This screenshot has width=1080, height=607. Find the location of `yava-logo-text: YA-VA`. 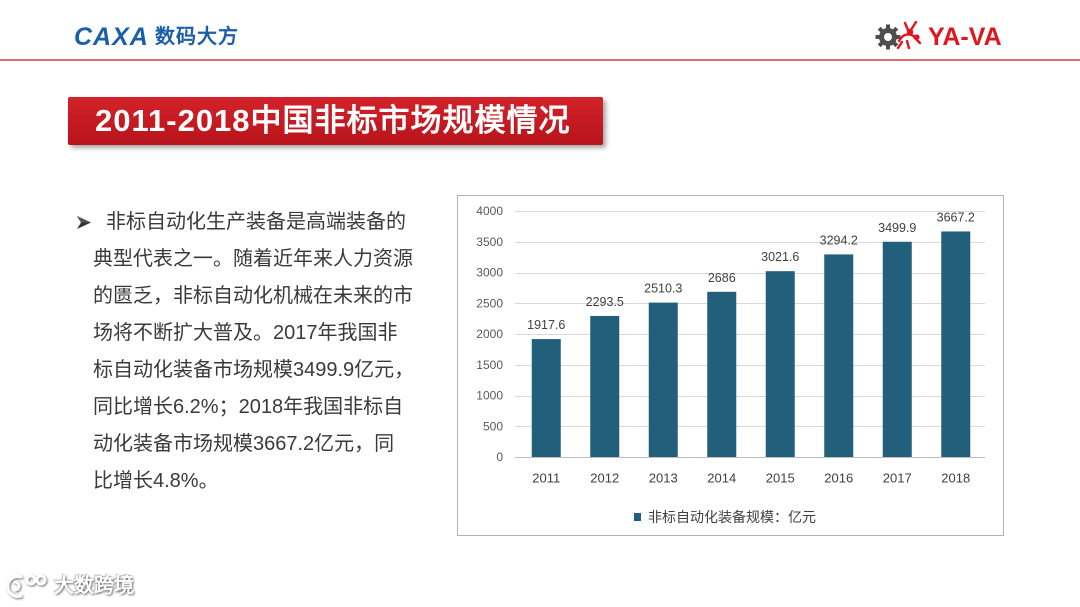

yava-logo-text: YA-VA is located at coordinates (965, 37).